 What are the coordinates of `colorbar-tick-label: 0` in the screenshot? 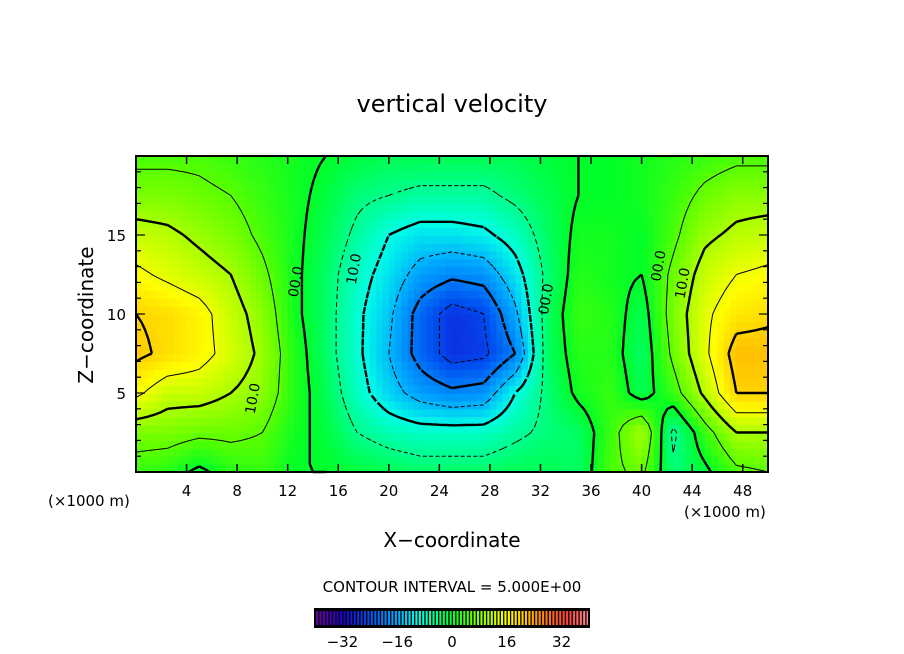 It's located at (452, 642).